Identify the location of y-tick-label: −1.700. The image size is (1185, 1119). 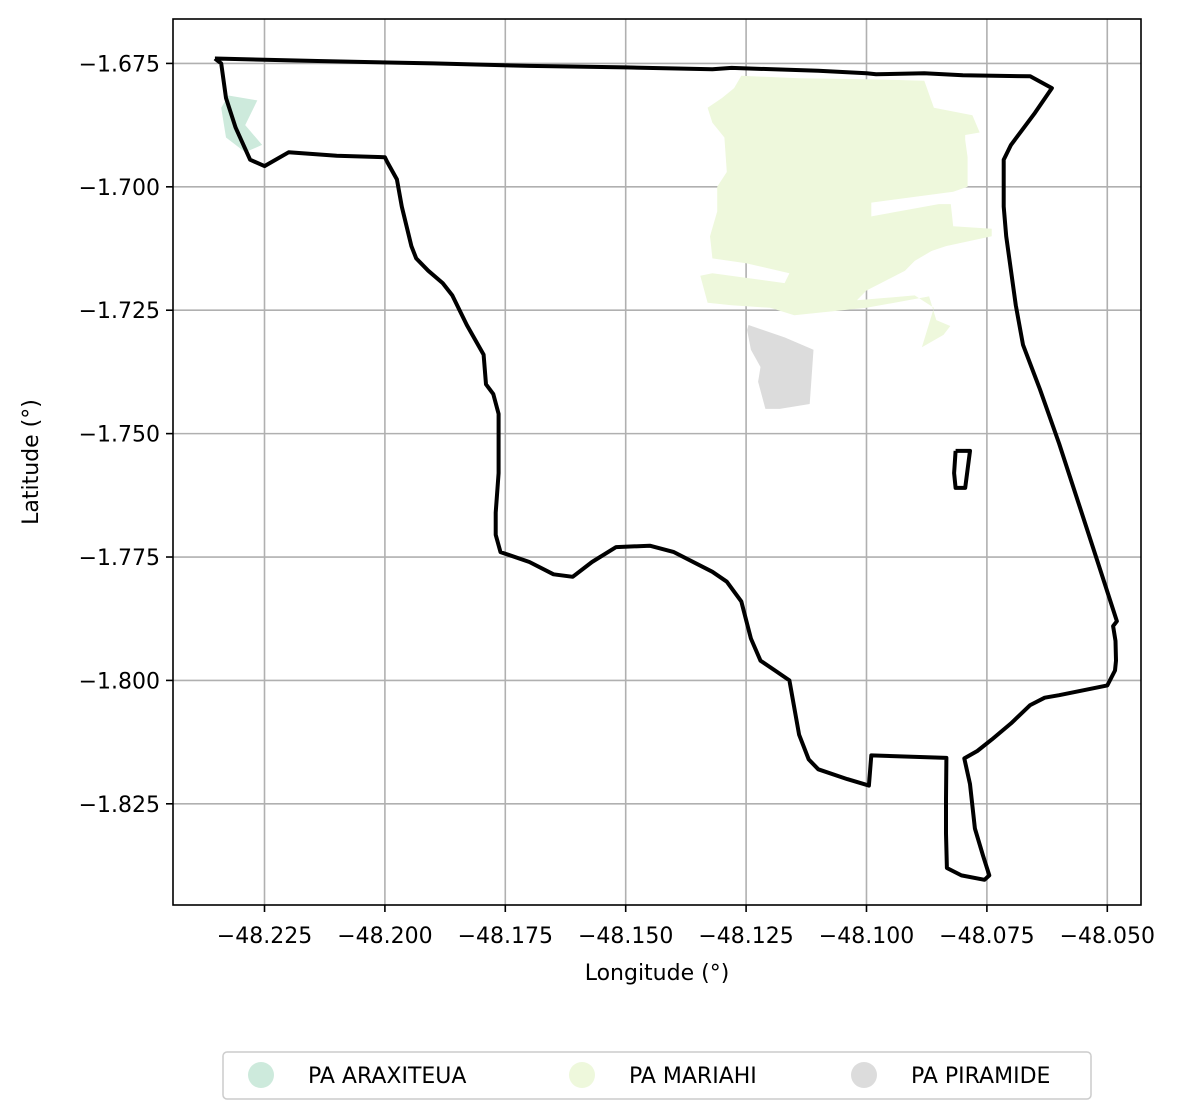
(119, 188).